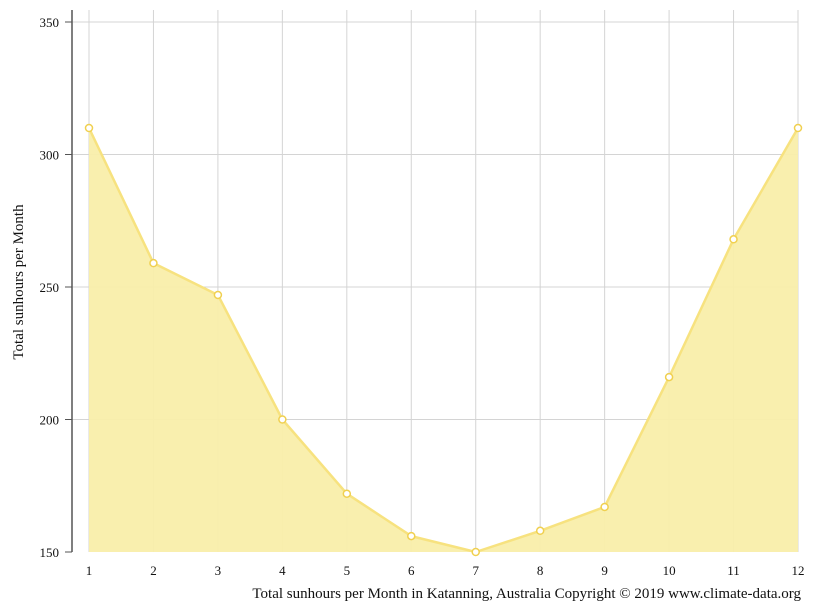  What do you see at coordinates (282, 570) in the screenshot?
I see `x-tick-label: 4` at bounding box center [282, 570].